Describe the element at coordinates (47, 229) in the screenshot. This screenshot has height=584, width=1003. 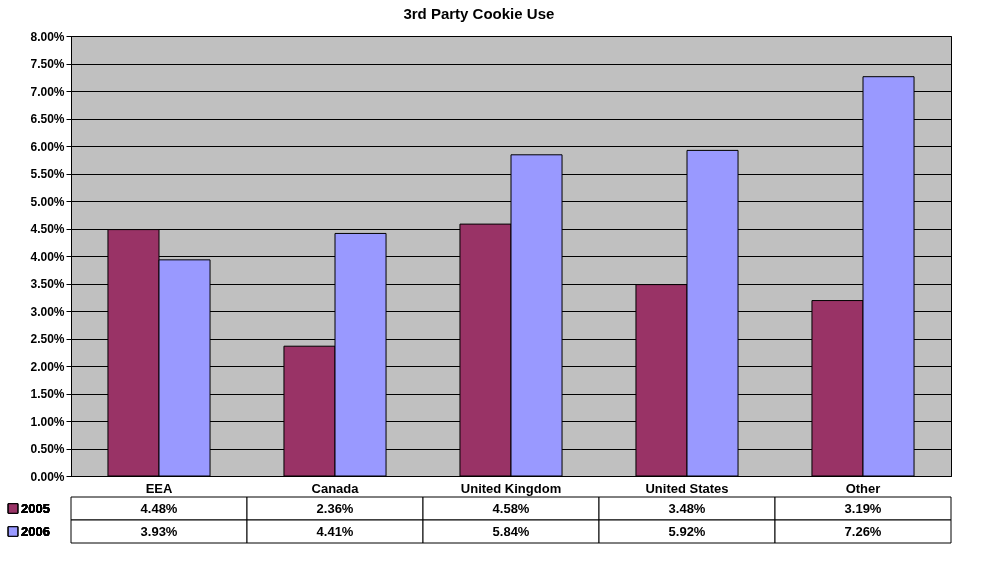
I see `y-tick-label: 4.50%` at that location.